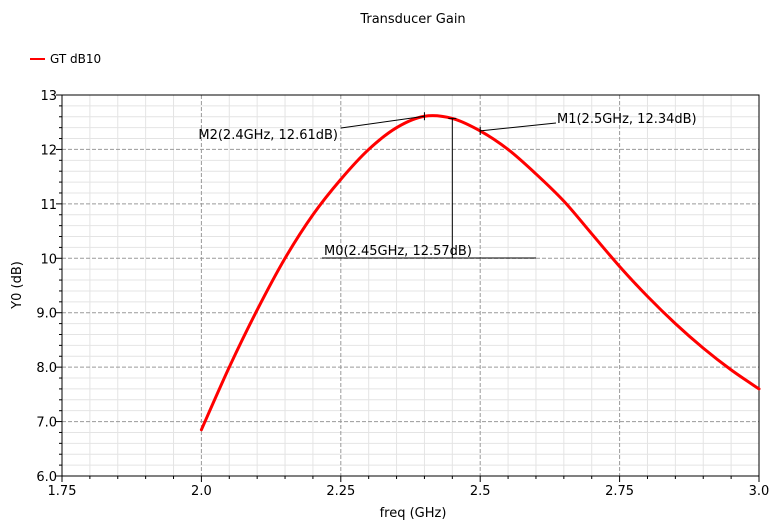 The height and width of the screenshot is (523, 774). What do you see at coordinates (268, 135) in the screenshot?
I see `marker-m2-label: M2(2.4GHz, 12.61dB)` at bounding box center [268, 135].